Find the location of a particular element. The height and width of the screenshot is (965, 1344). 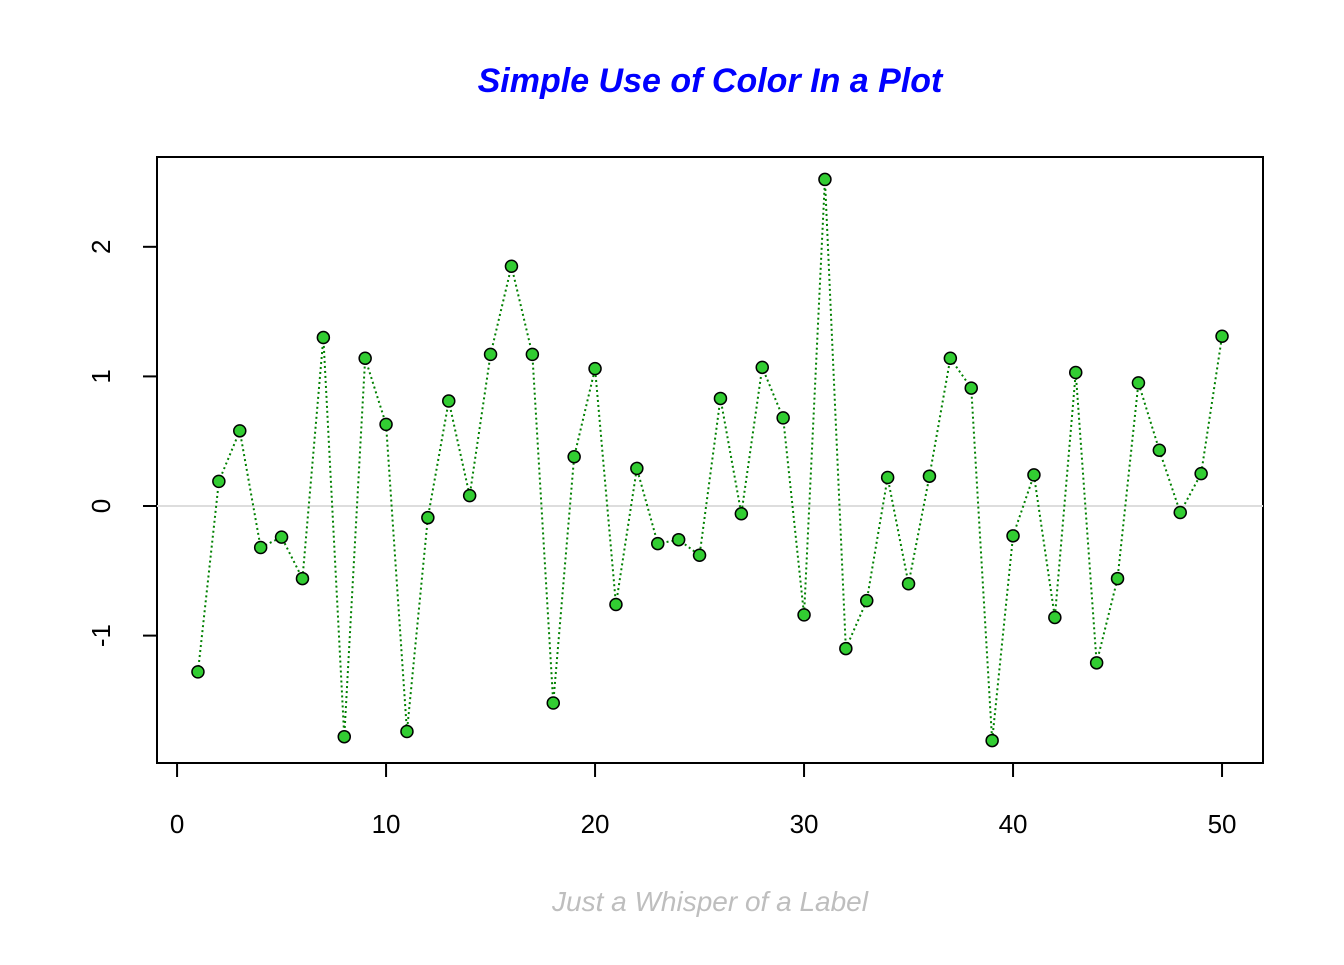

y-tick-label: 0 is located at coordinates (101, 506).